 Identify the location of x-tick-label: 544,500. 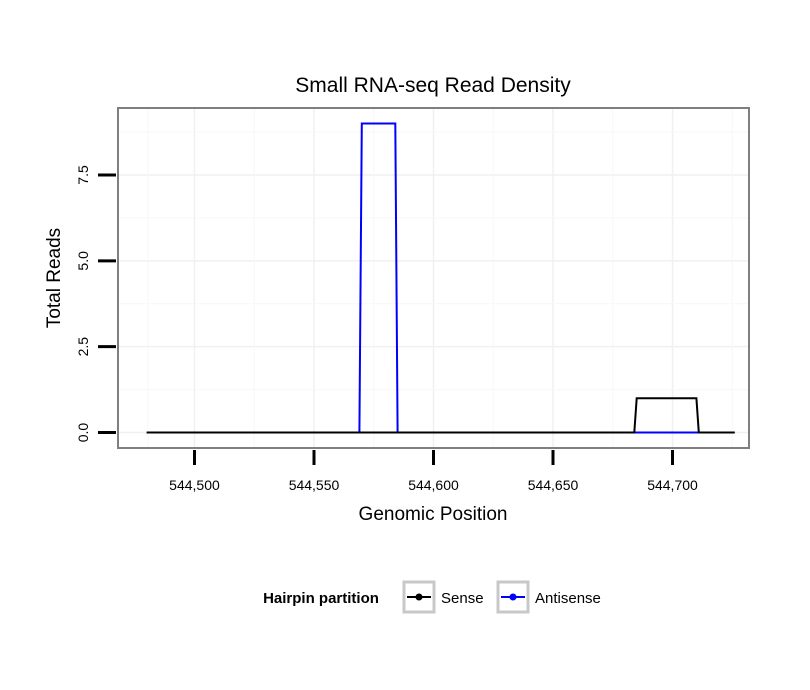
(194, 485).